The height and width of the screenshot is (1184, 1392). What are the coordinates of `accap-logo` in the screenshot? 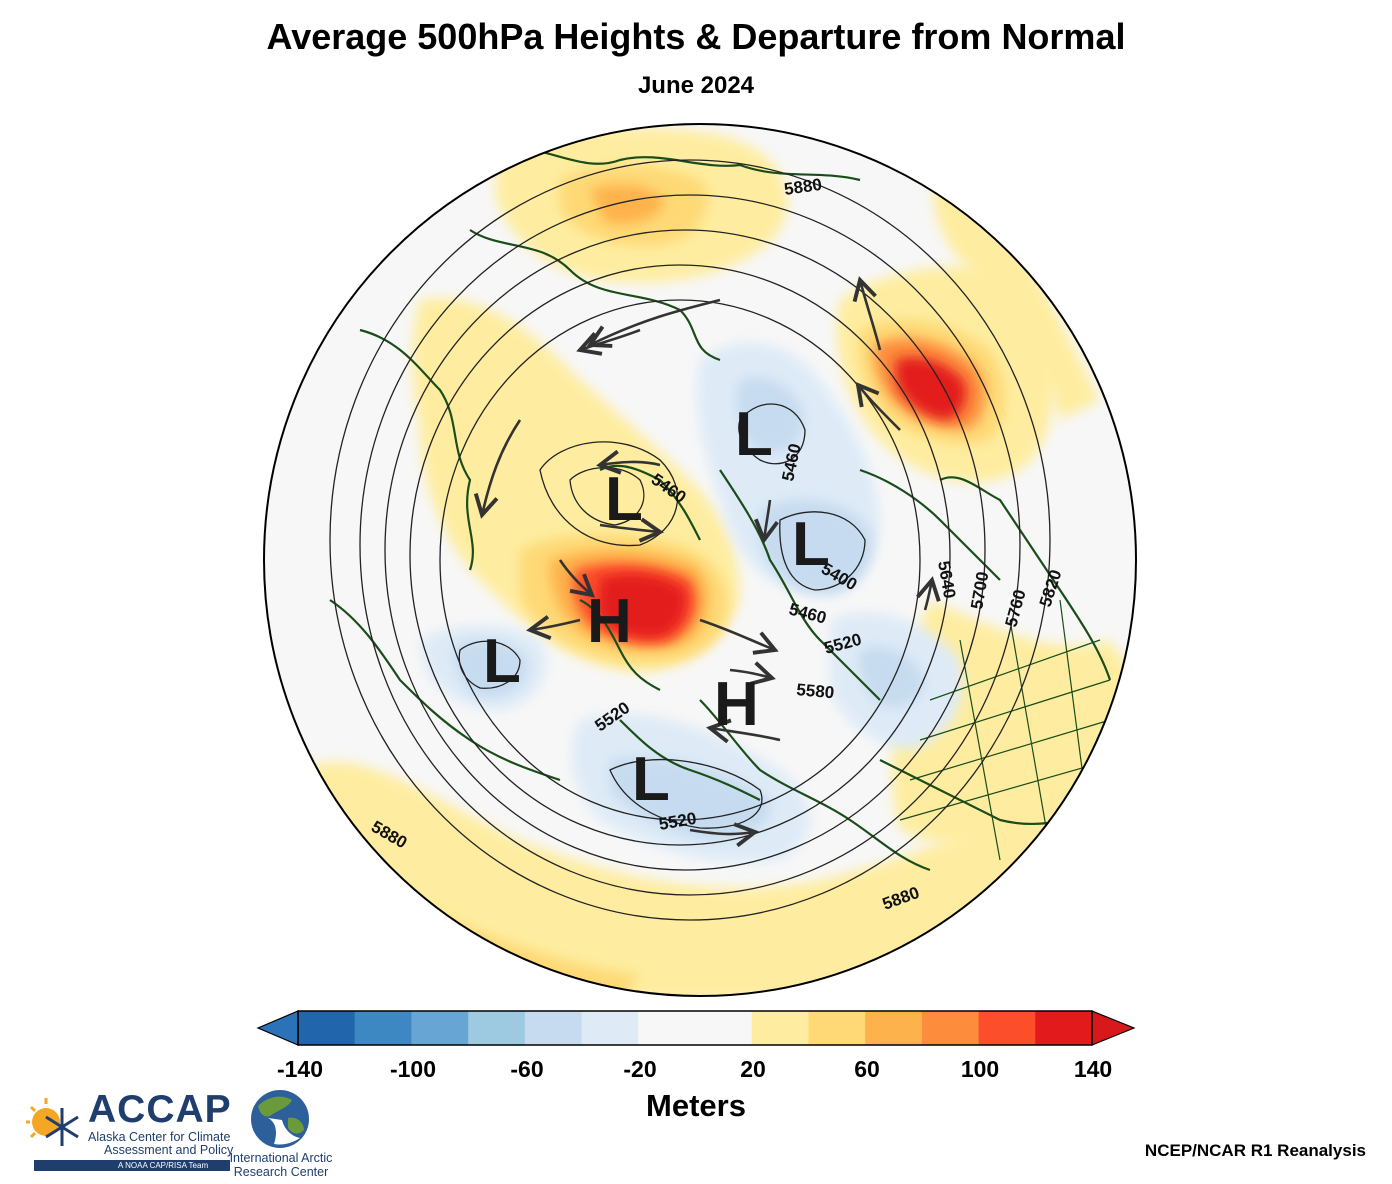 It's located at (52, 1122).